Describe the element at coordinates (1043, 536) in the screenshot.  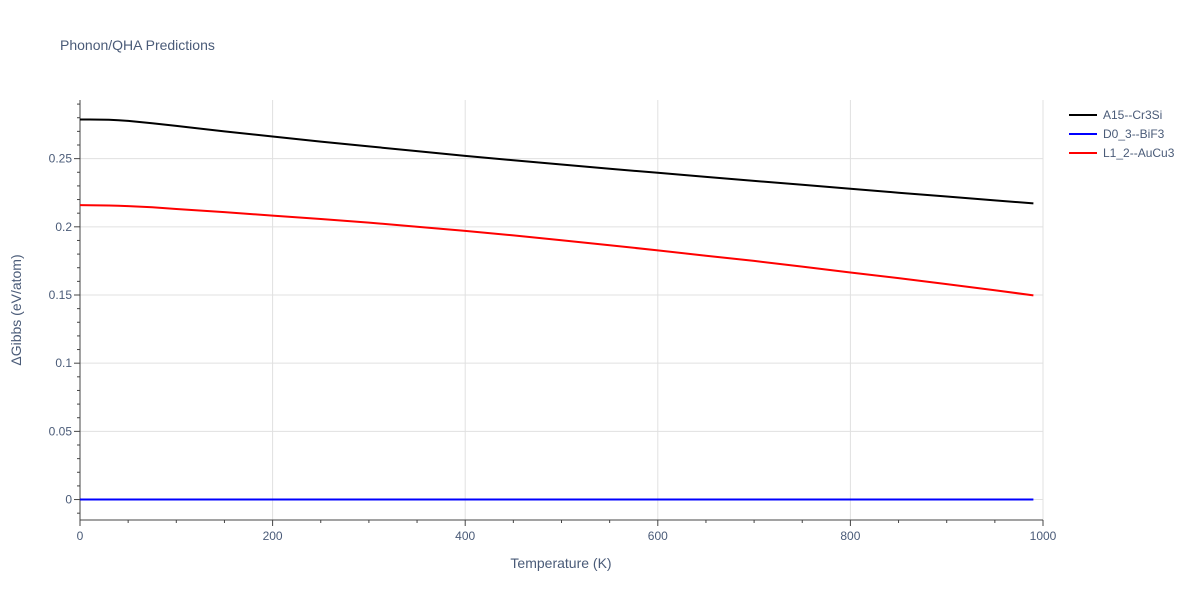
I see `x-tick-label: 1000` at that location.